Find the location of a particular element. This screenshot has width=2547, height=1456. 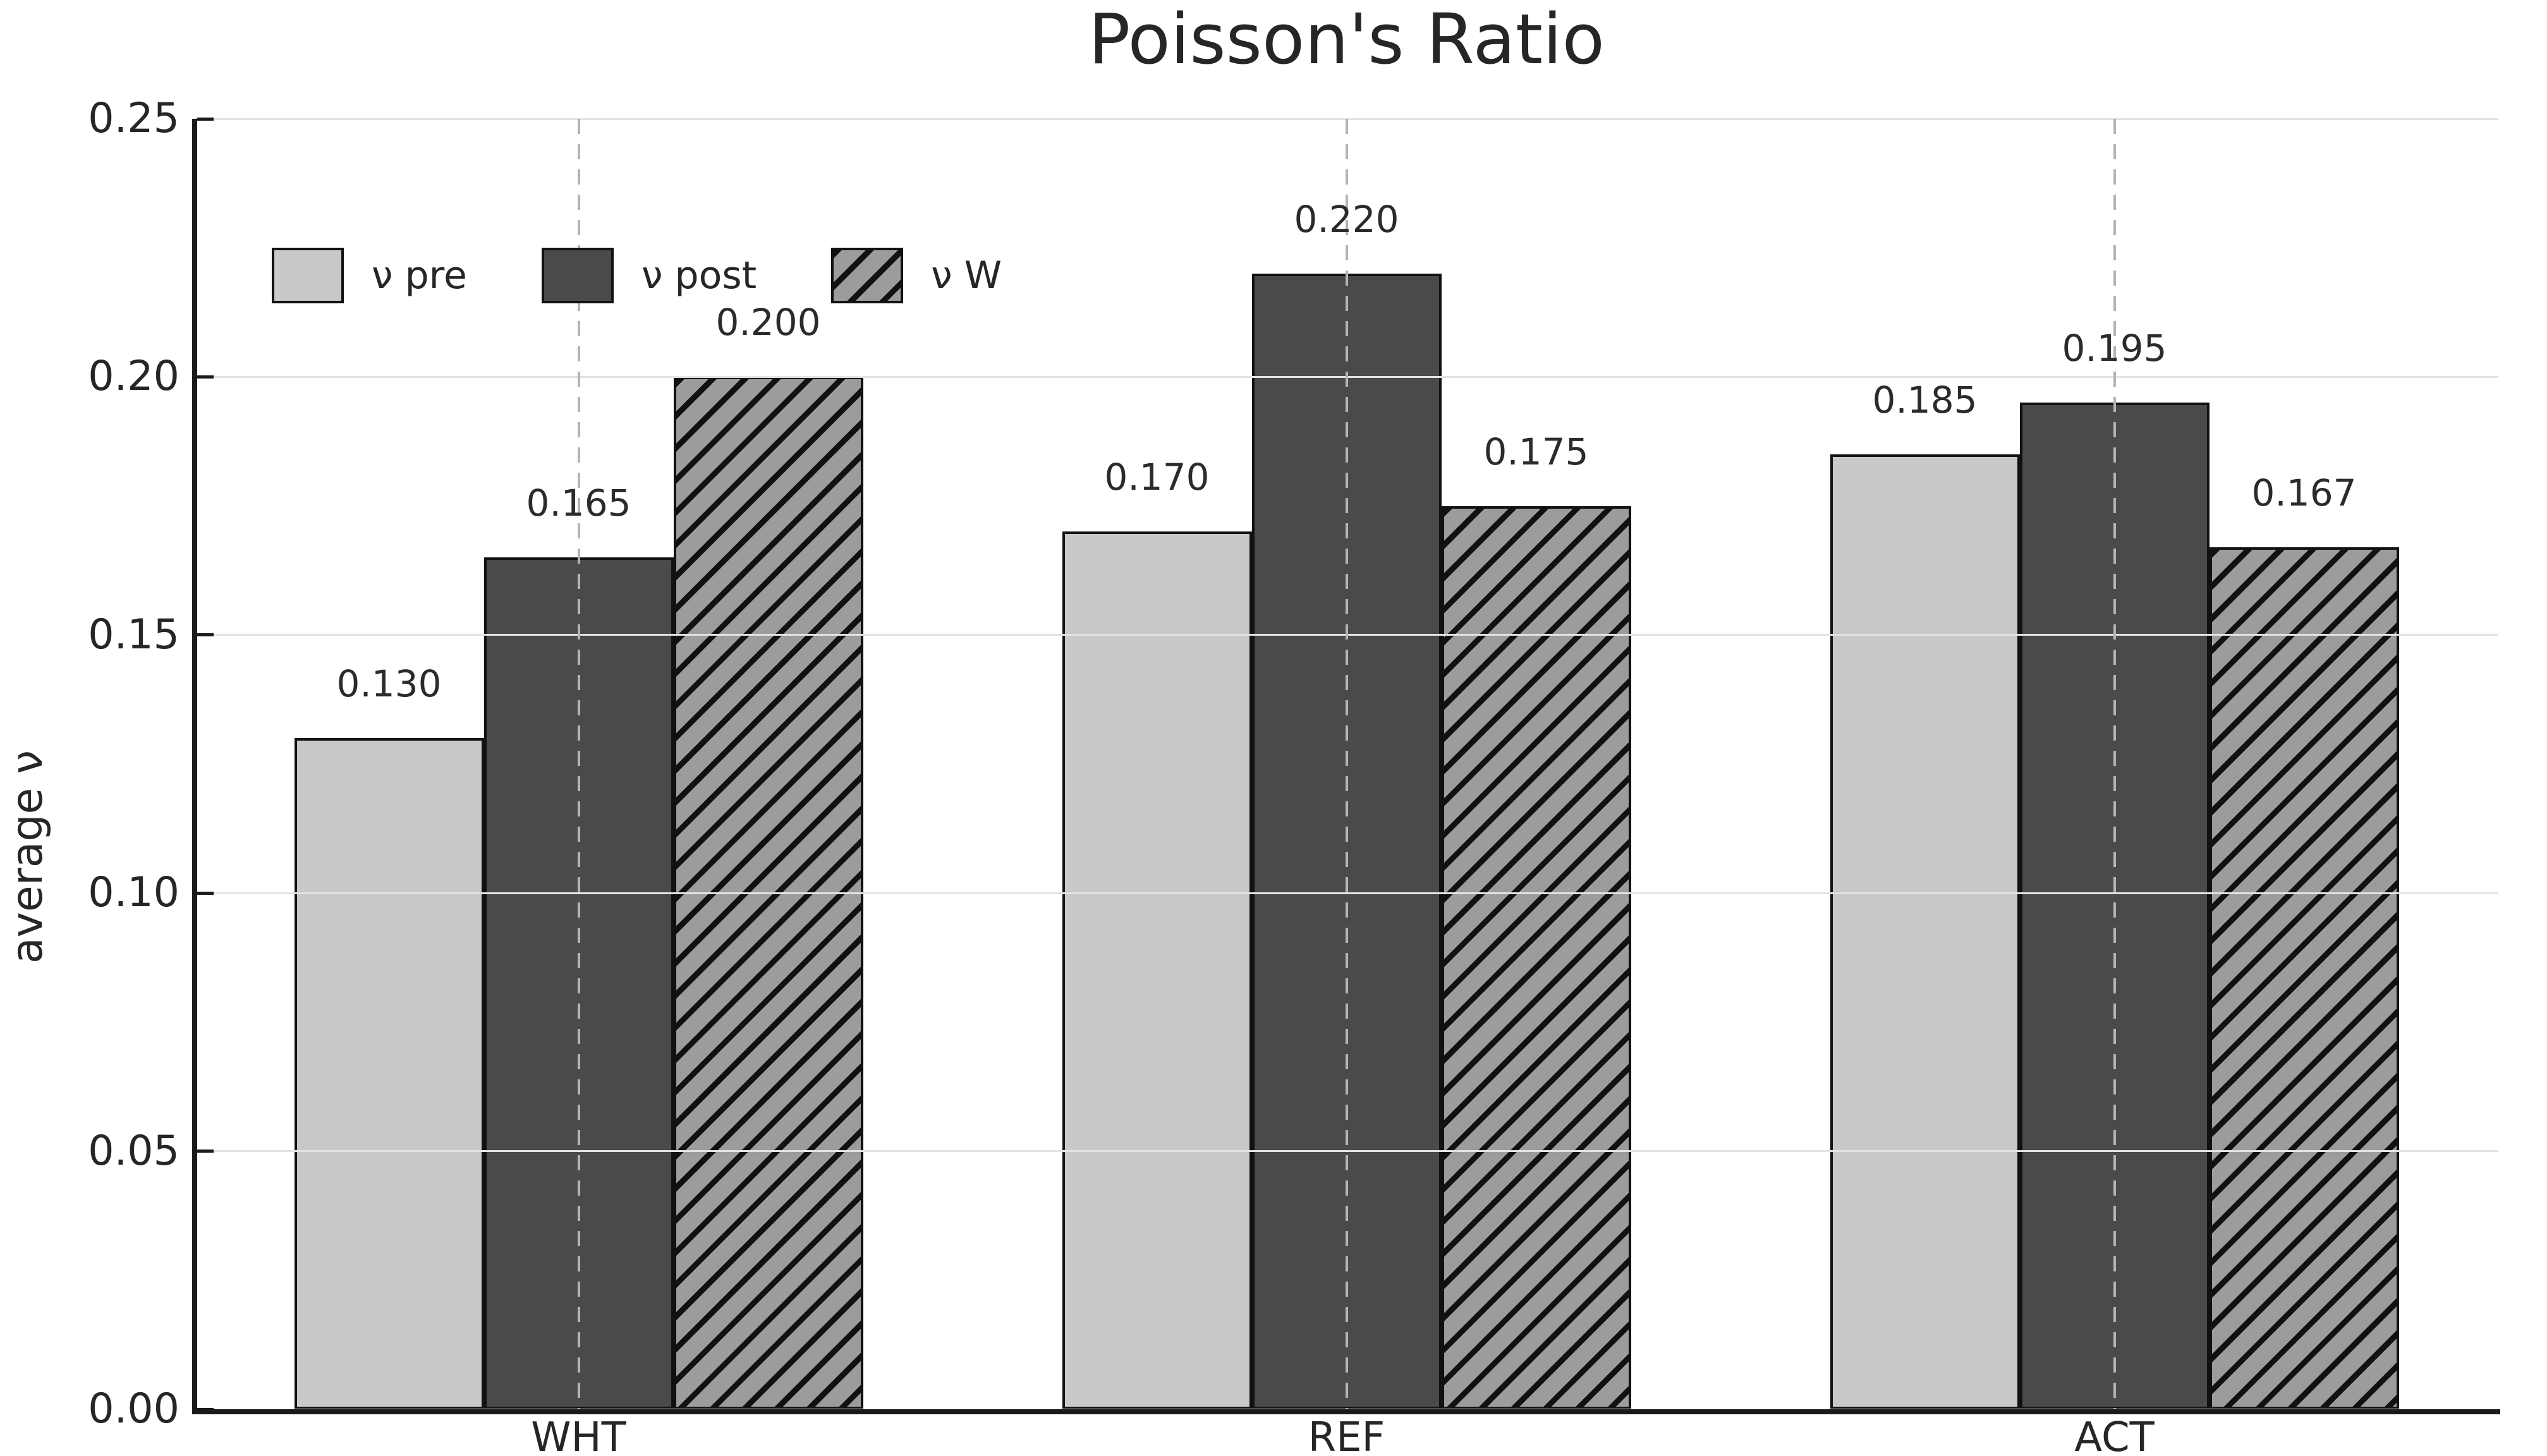

legend: ν pre ν post ν W is located at coordinates (637, 275).